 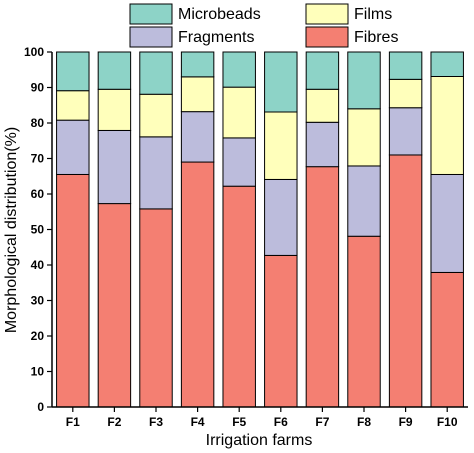 What do you see at coordinates (114, 422) in the screenshot?
I see `x-tick-label-f2: F2` at bounding box center [114, 422].